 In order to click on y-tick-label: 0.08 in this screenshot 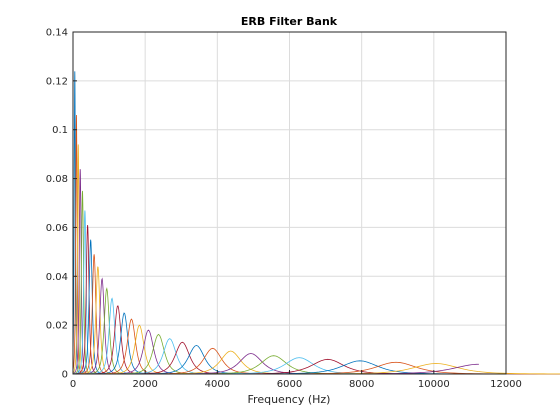, I will do `click(57, 179)`.